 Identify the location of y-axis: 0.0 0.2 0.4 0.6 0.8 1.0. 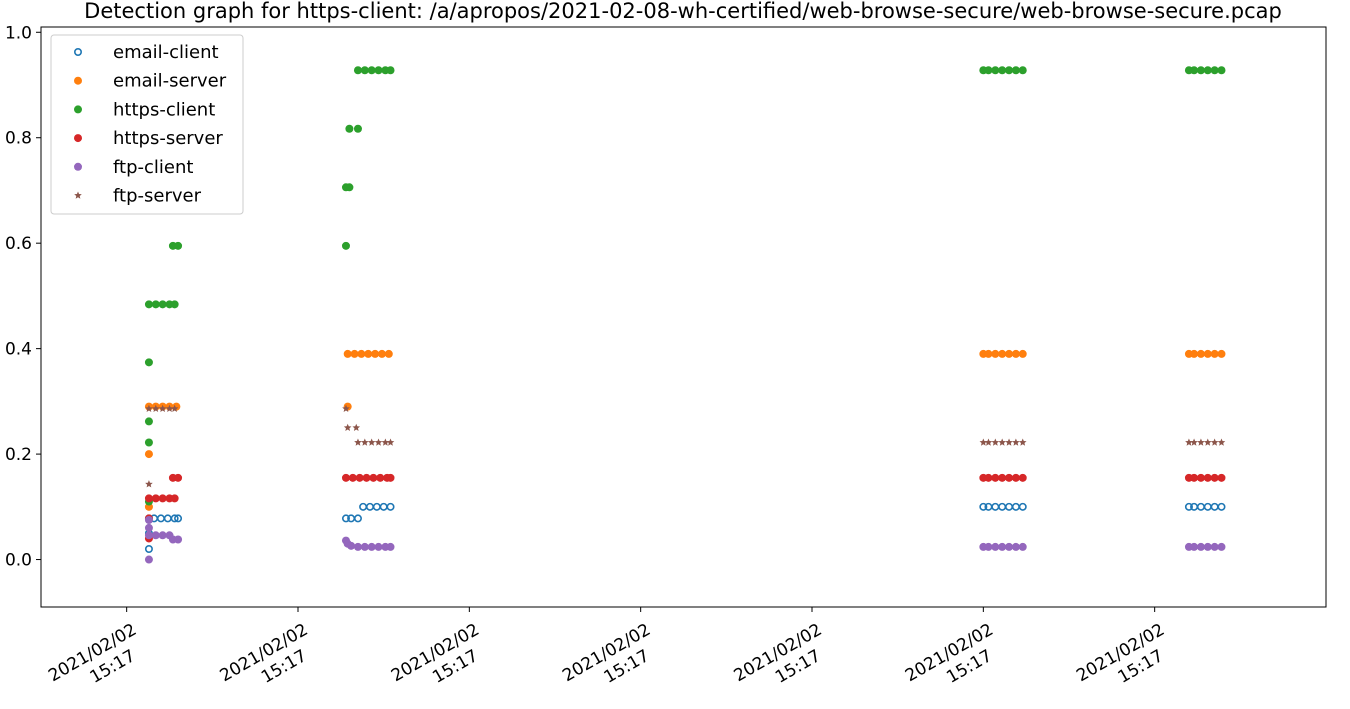
(23, 297).